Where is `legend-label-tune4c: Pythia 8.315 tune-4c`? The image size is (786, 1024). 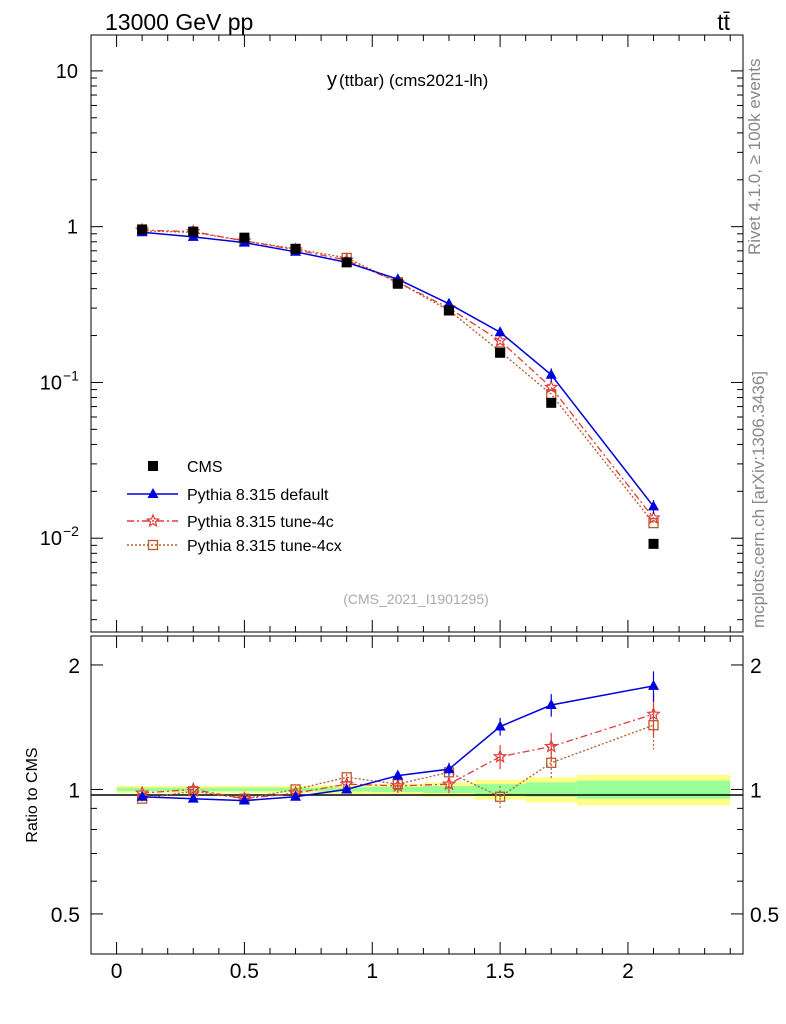
legend-label-tune4c: Pythia 8.315 tune-4c is located at coordinates (260, 522).